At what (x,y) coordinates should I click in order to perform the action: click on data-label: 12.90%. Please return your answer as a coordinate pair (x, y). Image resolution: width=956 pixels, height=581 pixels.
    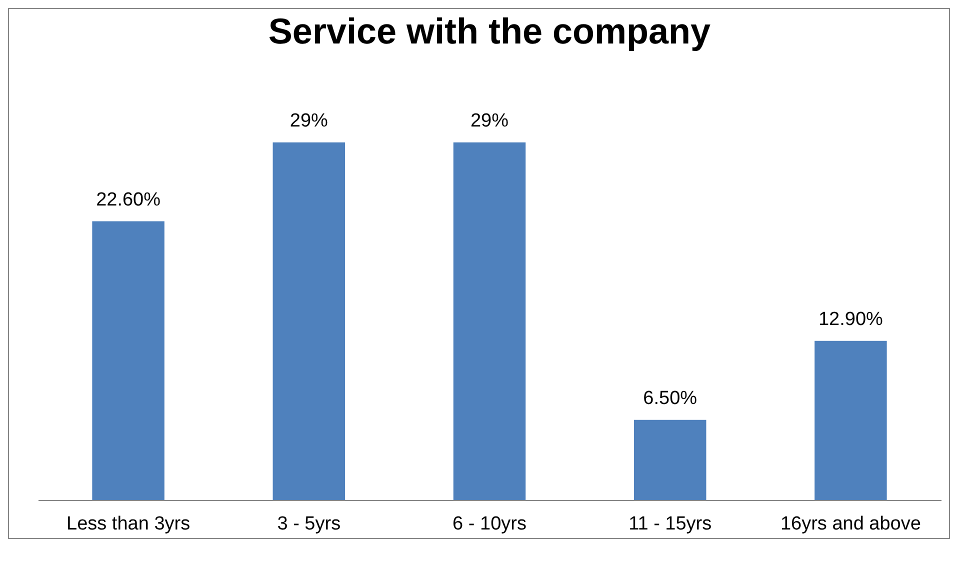
    Looking at the image, I should click on (851, 319).